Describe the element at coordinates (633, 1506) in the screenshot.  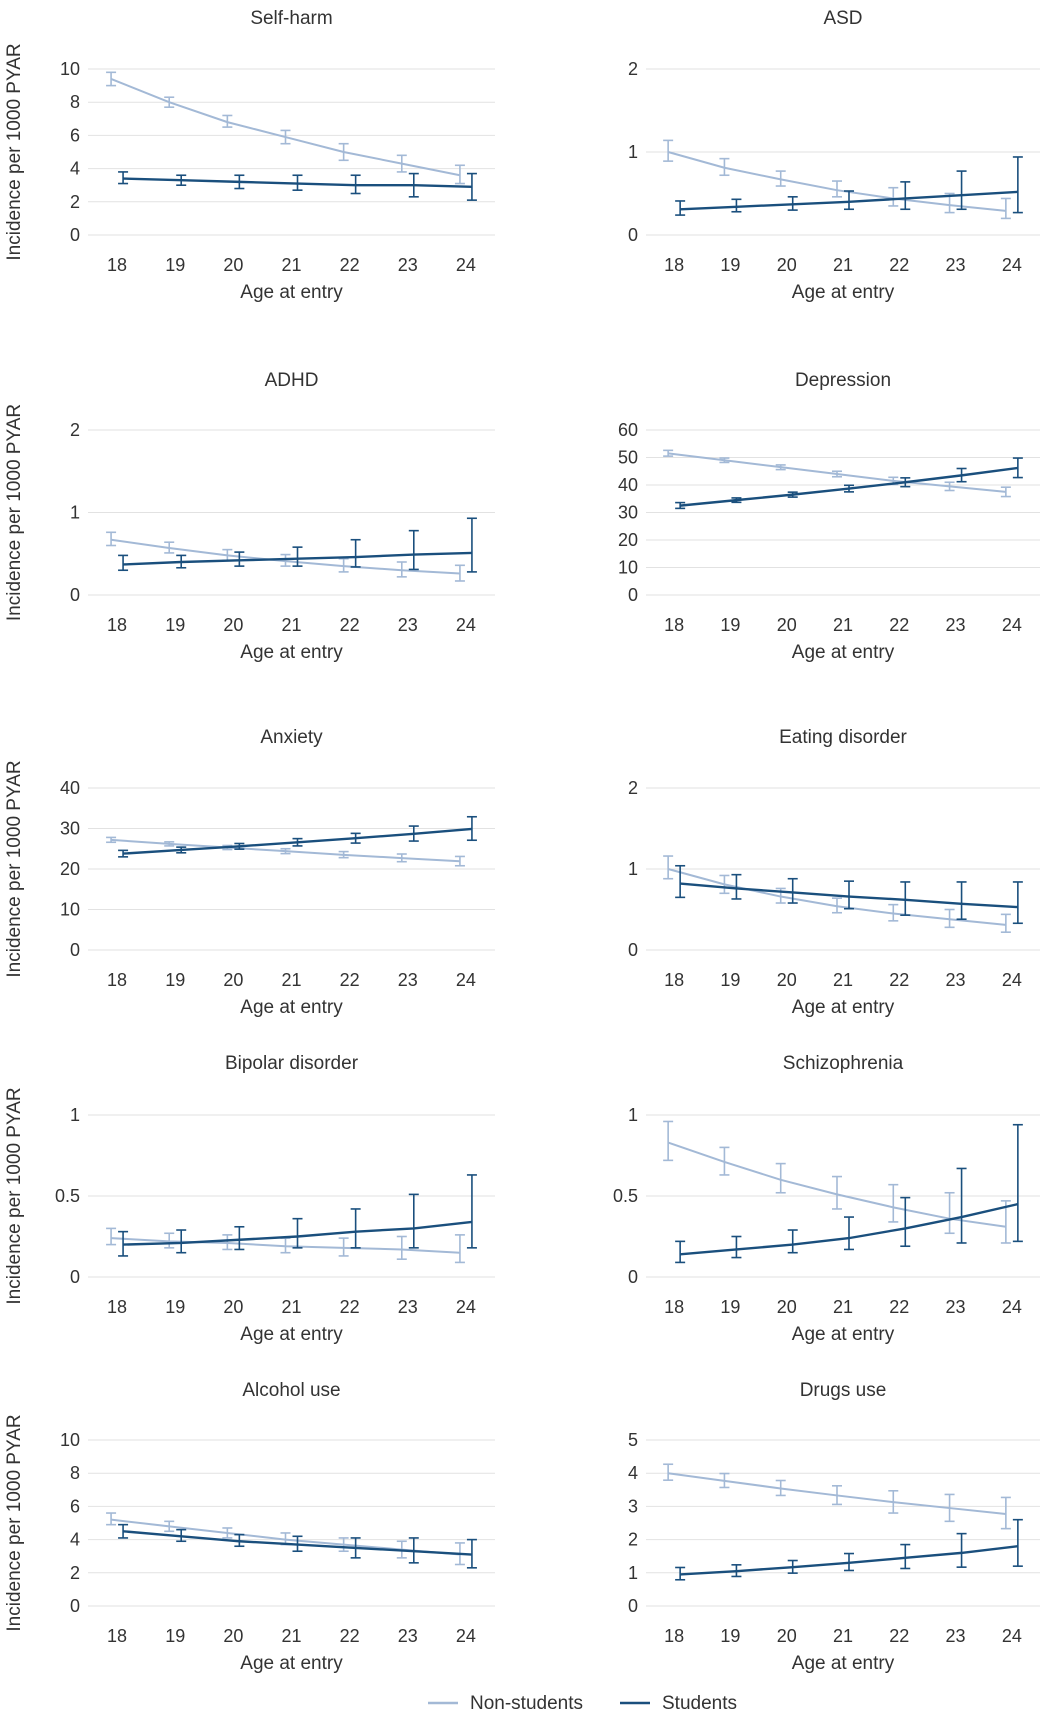
I see `y-tick-label: 3` at that location.